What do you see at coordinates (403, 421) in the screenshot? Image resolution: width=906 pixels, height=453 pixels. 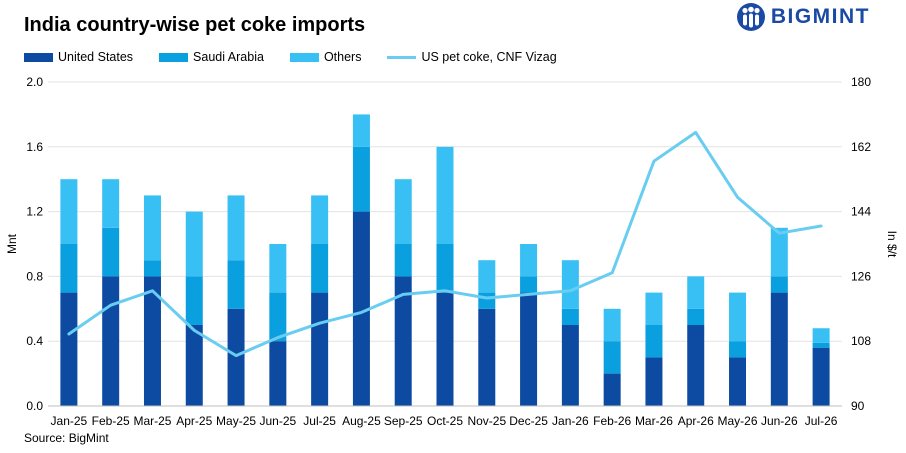 I see `x-tick-label: Sep-25` at bounding box center [403, 421].